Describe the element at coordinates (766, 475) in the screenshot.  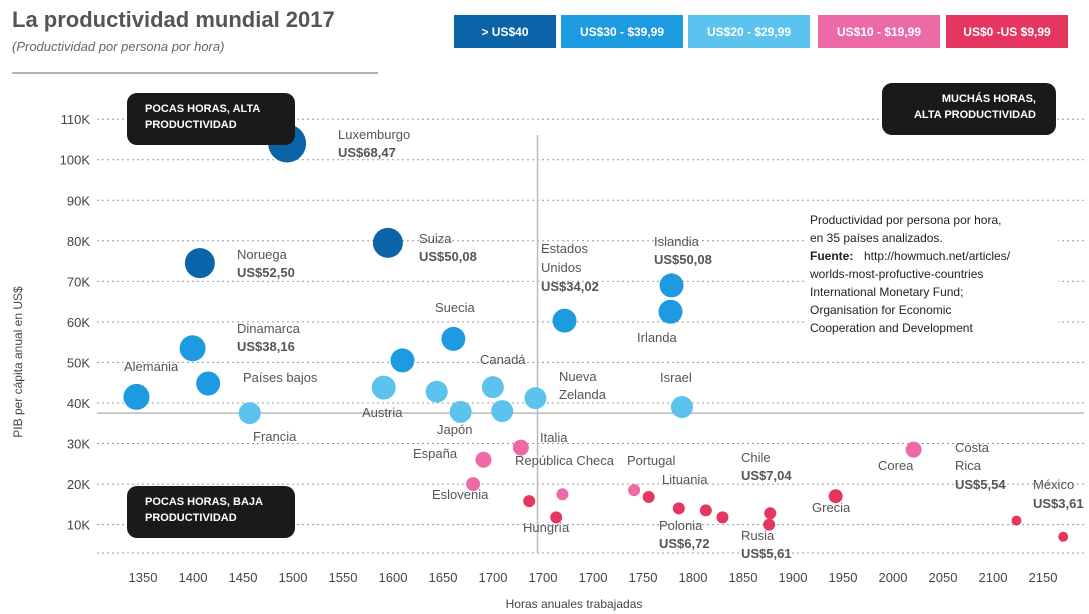
I see `point-value-label: US$7,04` at that location.